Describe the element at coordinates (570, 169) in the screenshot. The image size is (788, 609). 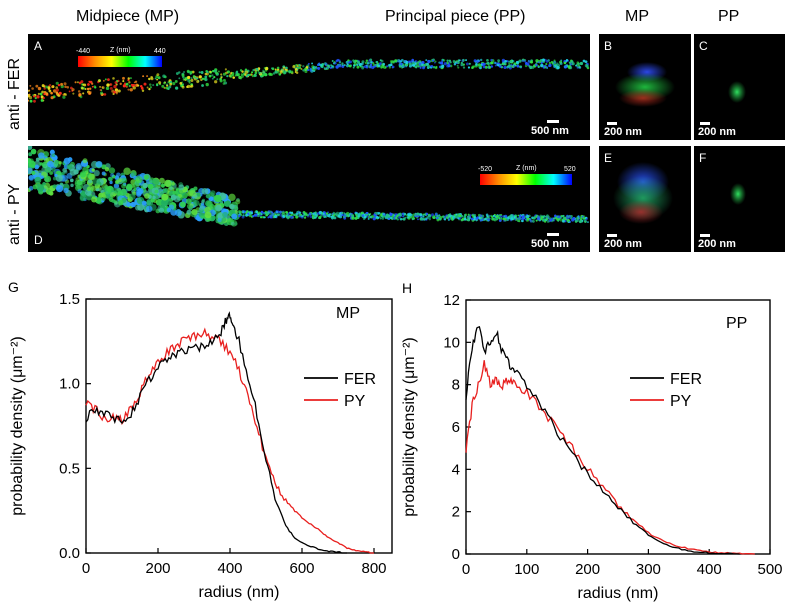
I see `colorbar-bottom-max: 520` at that location.